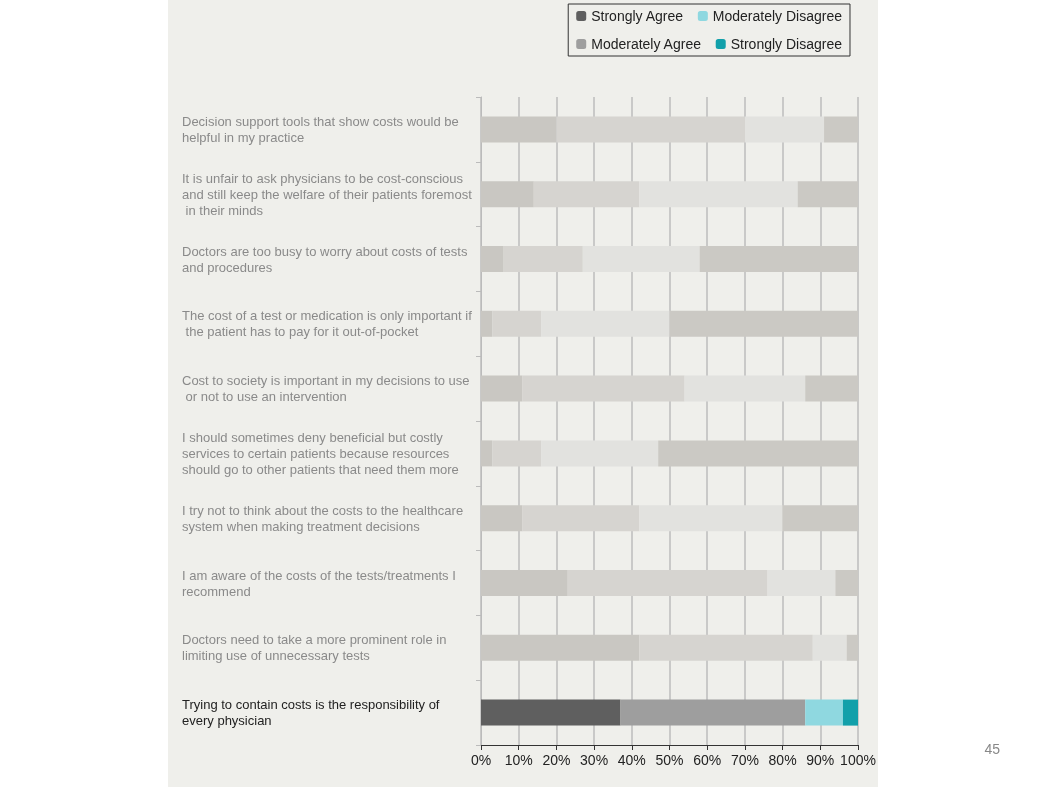  What do you see at coordinates (327, 324) in the screenshot?
I see `y-tick-label: The cost of a test or medication is only important if the patient has to pay for it out-of-pocket` at bounding box center [327, 324].